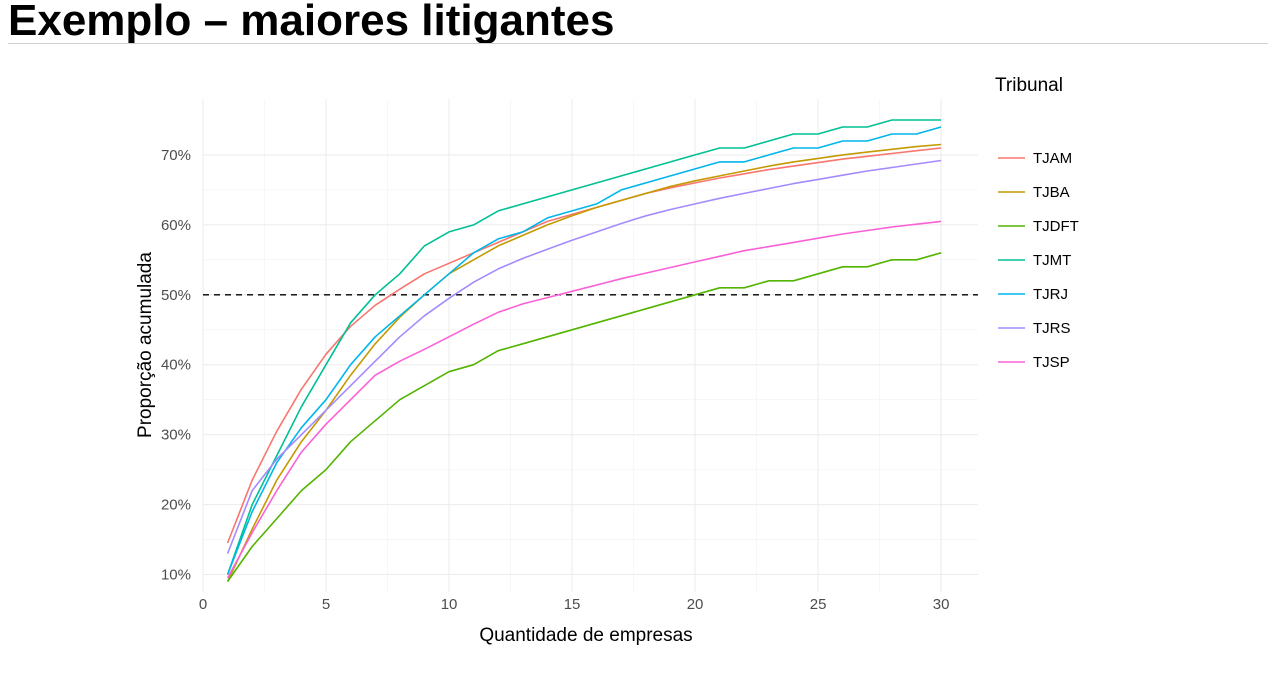 Image resolution: width=1274 pixels, height=679 pixels. I want to click on y-tick-label: 50%, so click(176, 295).